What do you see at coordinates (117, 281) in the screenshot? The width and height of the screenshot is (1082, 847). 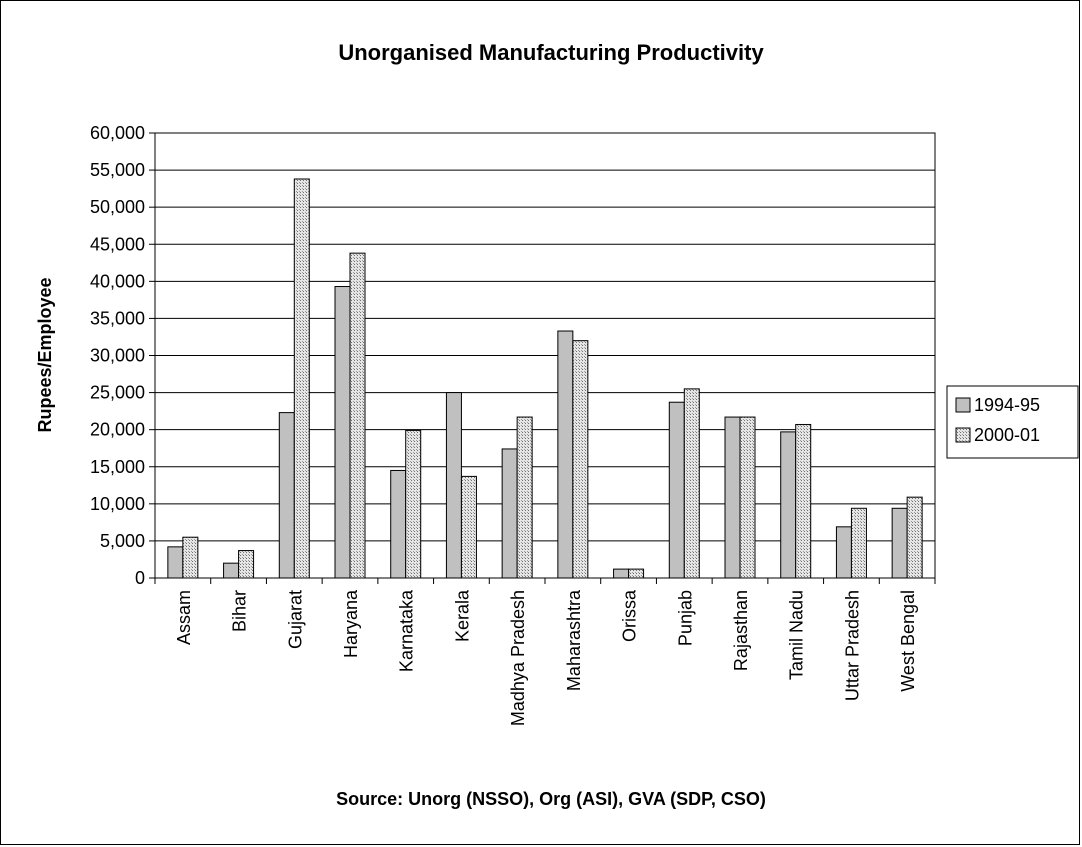 I see `y-tick-label: 40,000` at bounding box center [117, 281].